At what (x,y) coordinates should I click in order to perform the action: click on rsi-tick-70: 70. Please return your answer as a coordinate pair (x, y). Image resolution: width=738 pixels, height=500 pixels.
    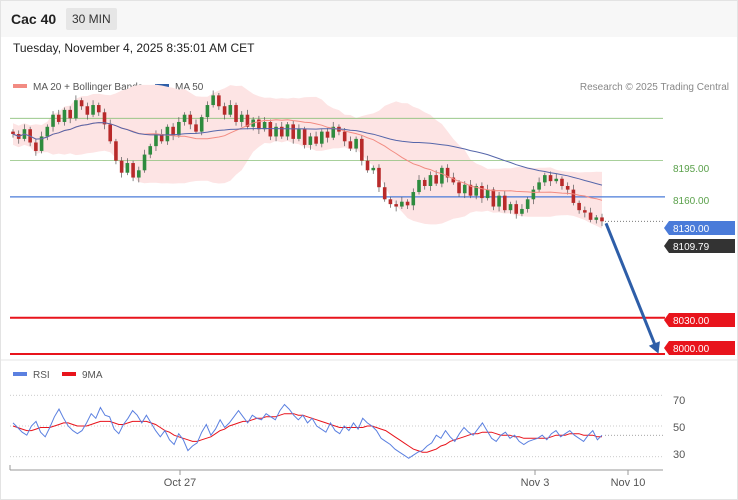
    Looking at the image, I should click on (679, 401).